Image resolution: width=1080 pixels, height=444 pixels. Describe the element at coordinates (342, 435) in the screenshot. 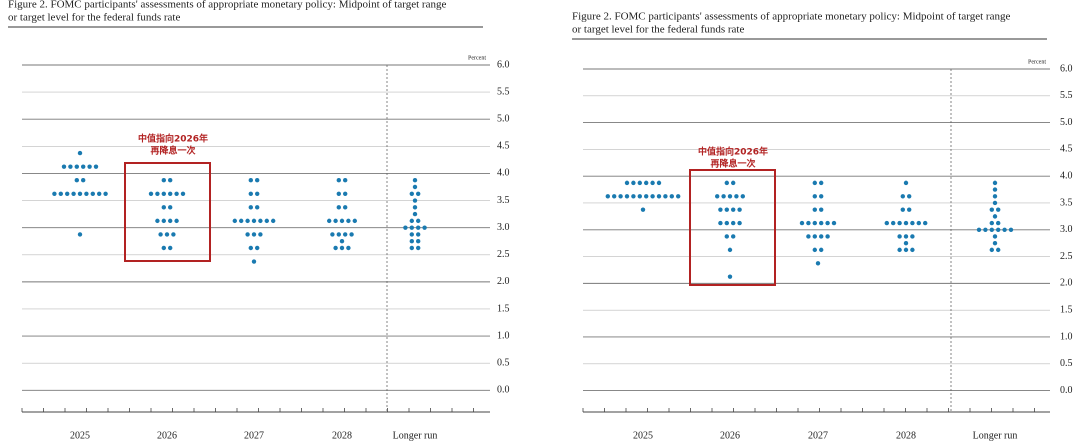

I see `x-tick-label: 2028` at that location.